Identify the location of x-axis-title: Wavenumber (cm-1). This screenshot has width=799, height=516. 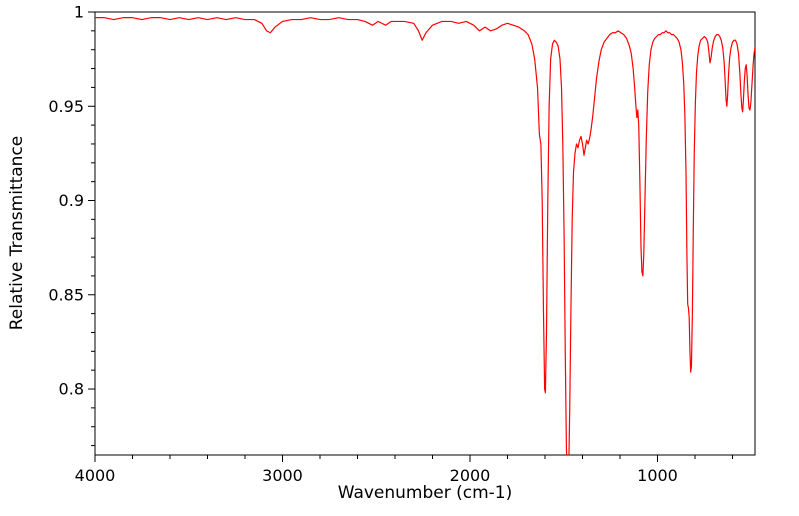
(425, 493).